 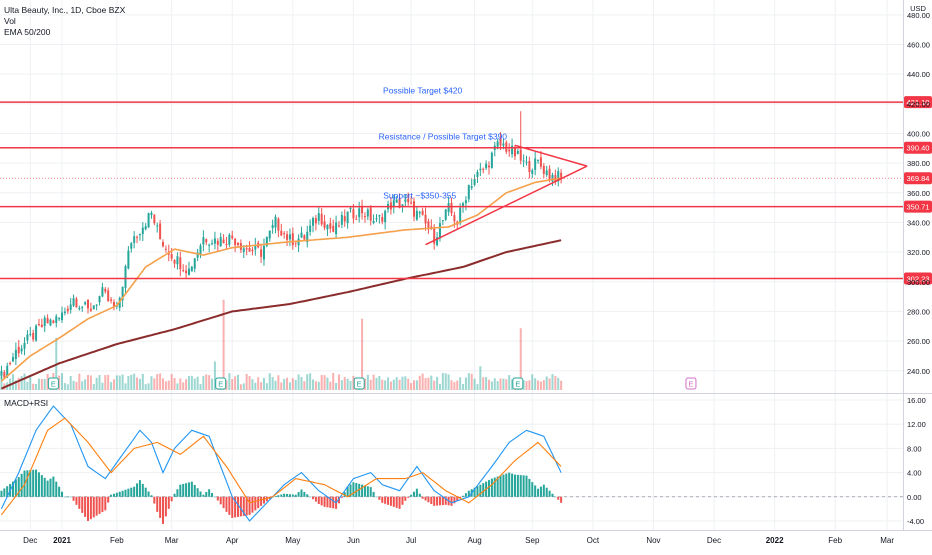 I want to click on earnings-marker, so click(x=518, y=383).